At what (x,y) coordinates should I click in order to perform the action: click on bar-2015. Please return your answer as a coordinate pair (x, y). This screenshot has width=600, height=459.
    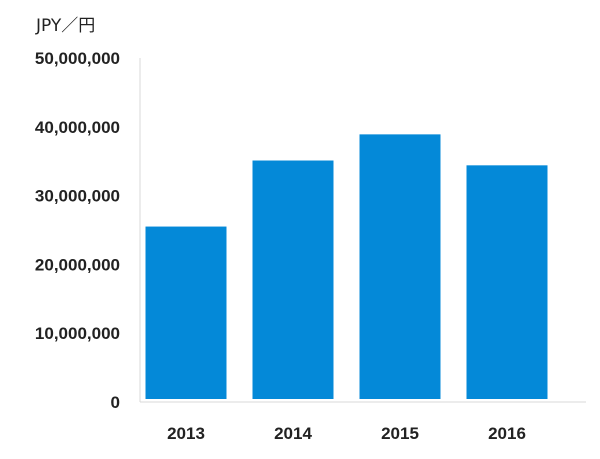
    Looking at the image, I should click on (400, 267).